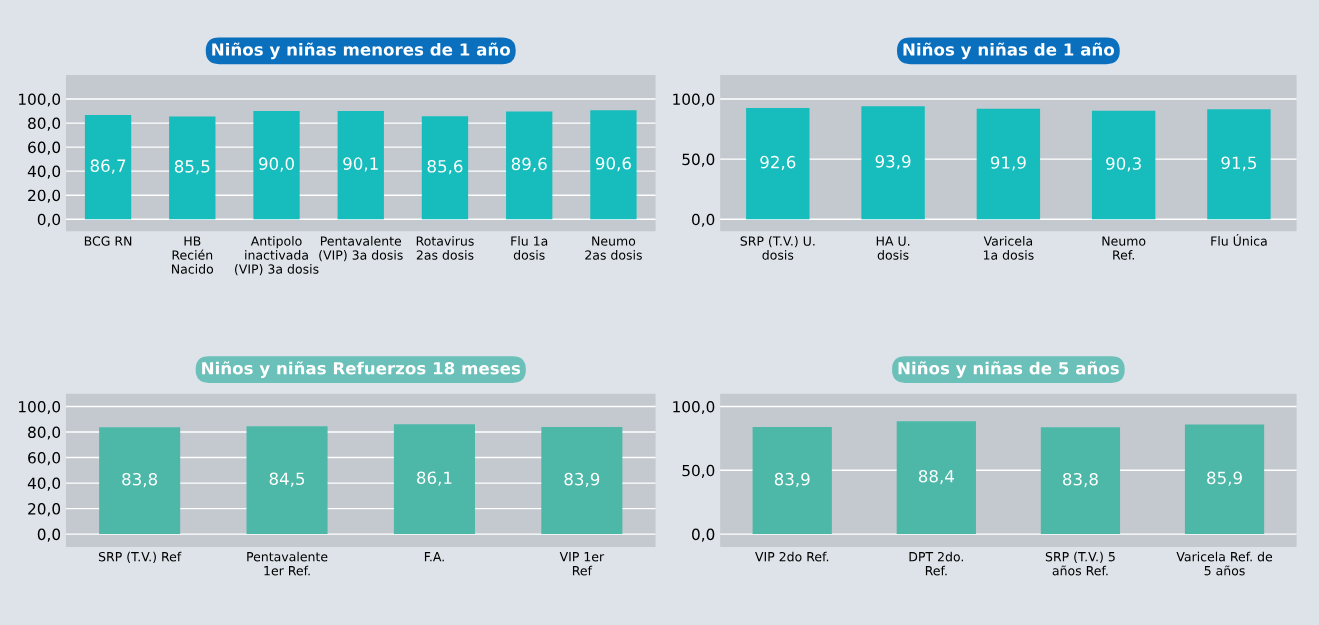  I want to click on x-tick-label: SRP (T.V.) U. dosis, so click(777, 248).